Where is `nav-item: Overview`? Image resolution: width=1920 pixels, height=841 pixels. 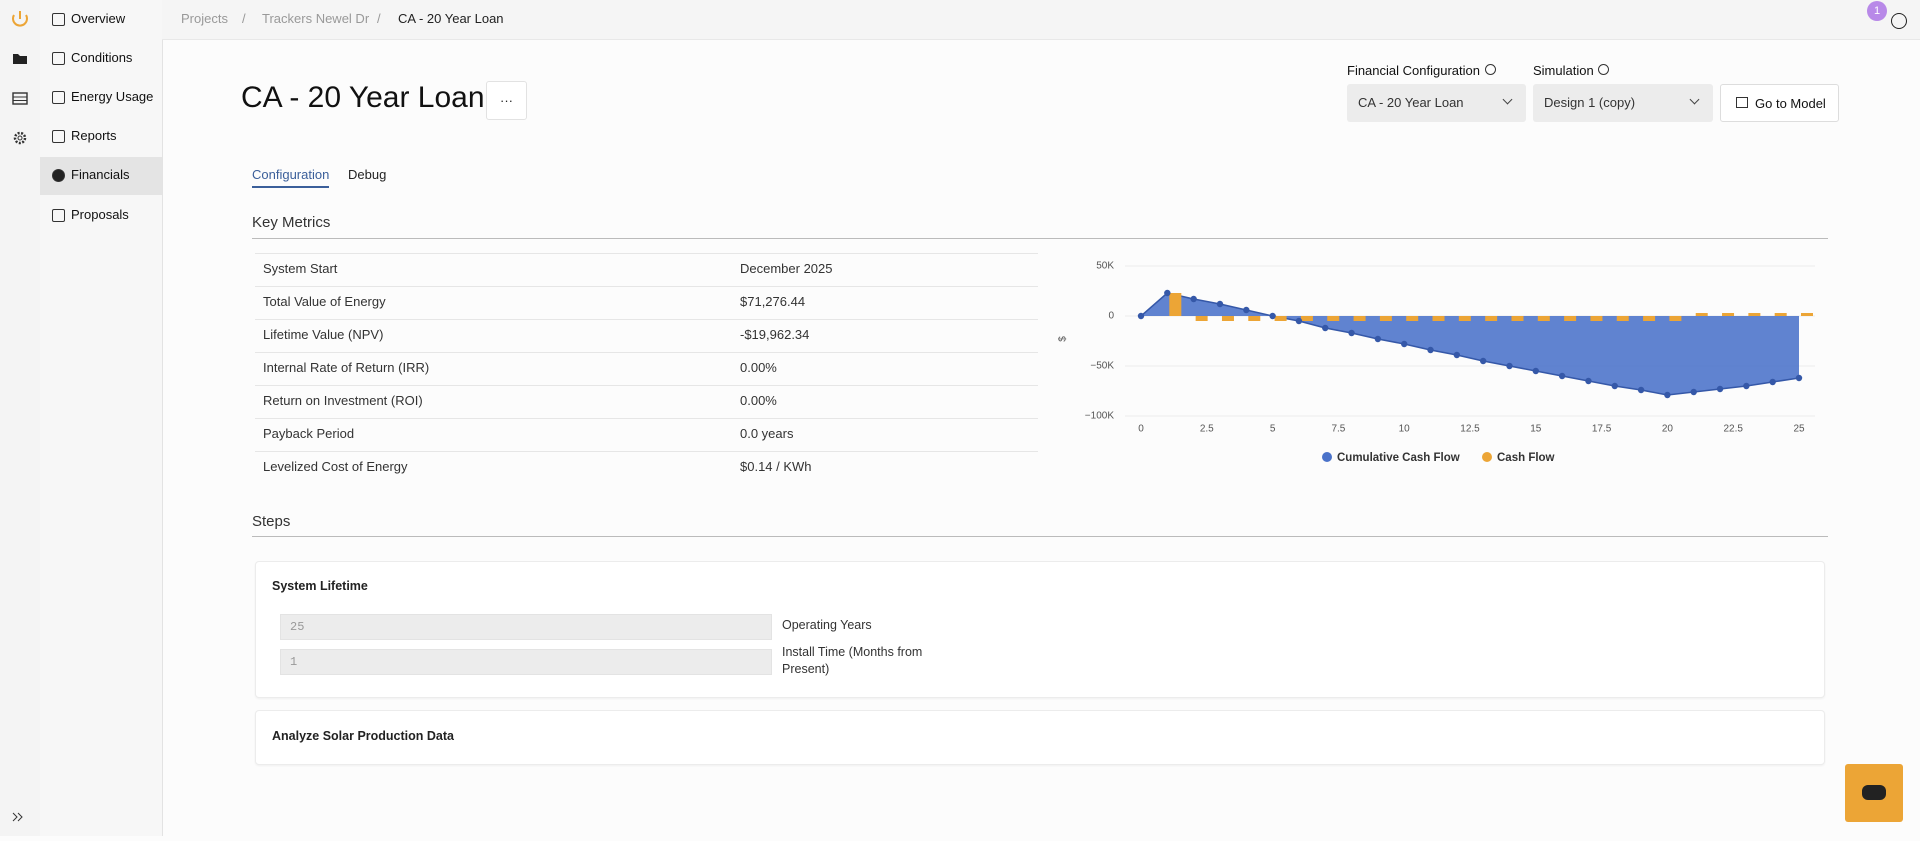 nav-item: Overview is located at coordinates (98, 19).